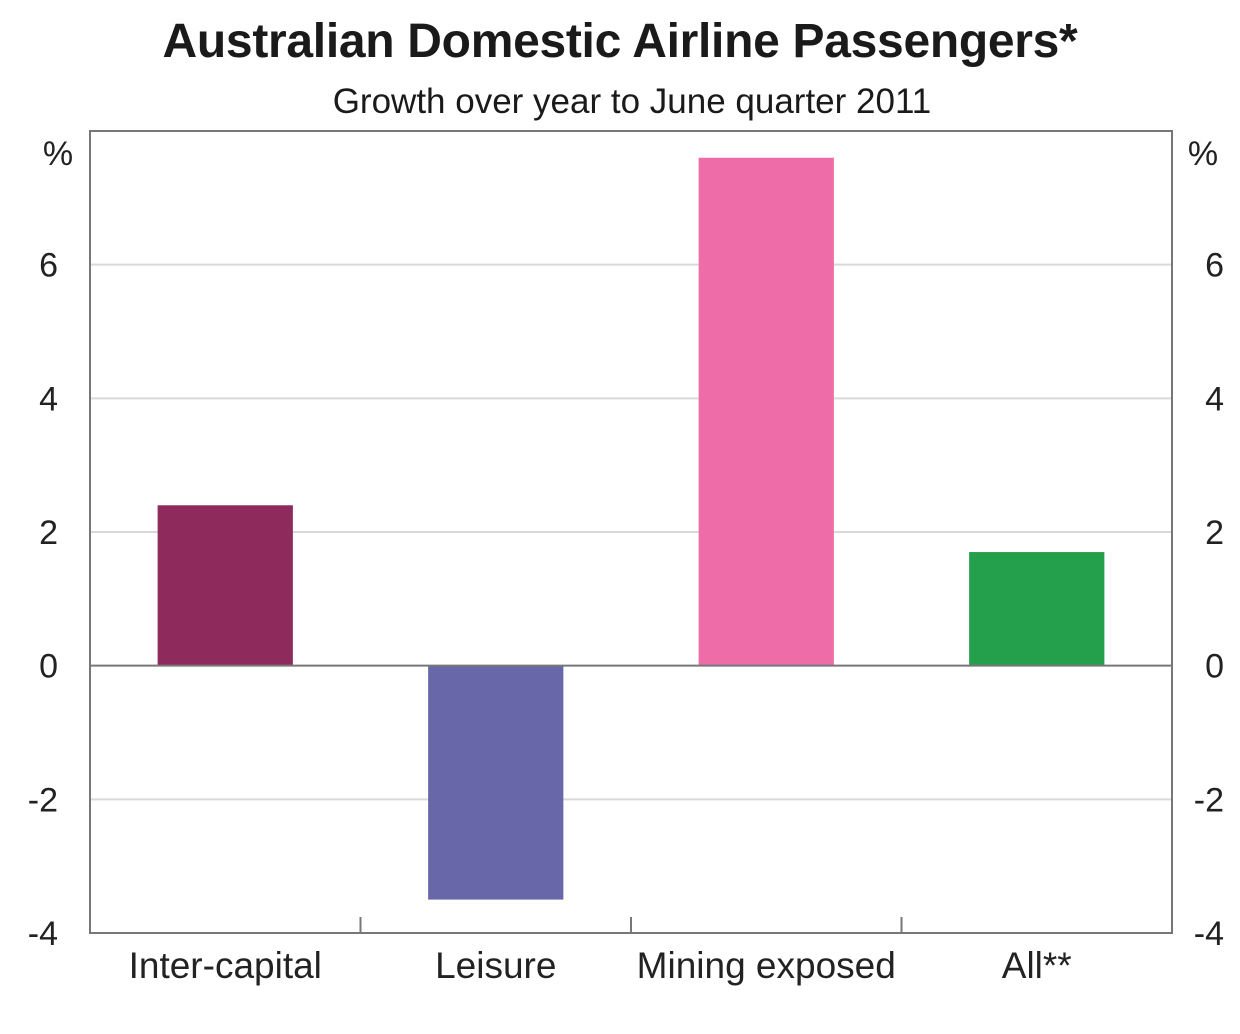  I want to click on y-tick-label-left: 2, so click(48, 533).